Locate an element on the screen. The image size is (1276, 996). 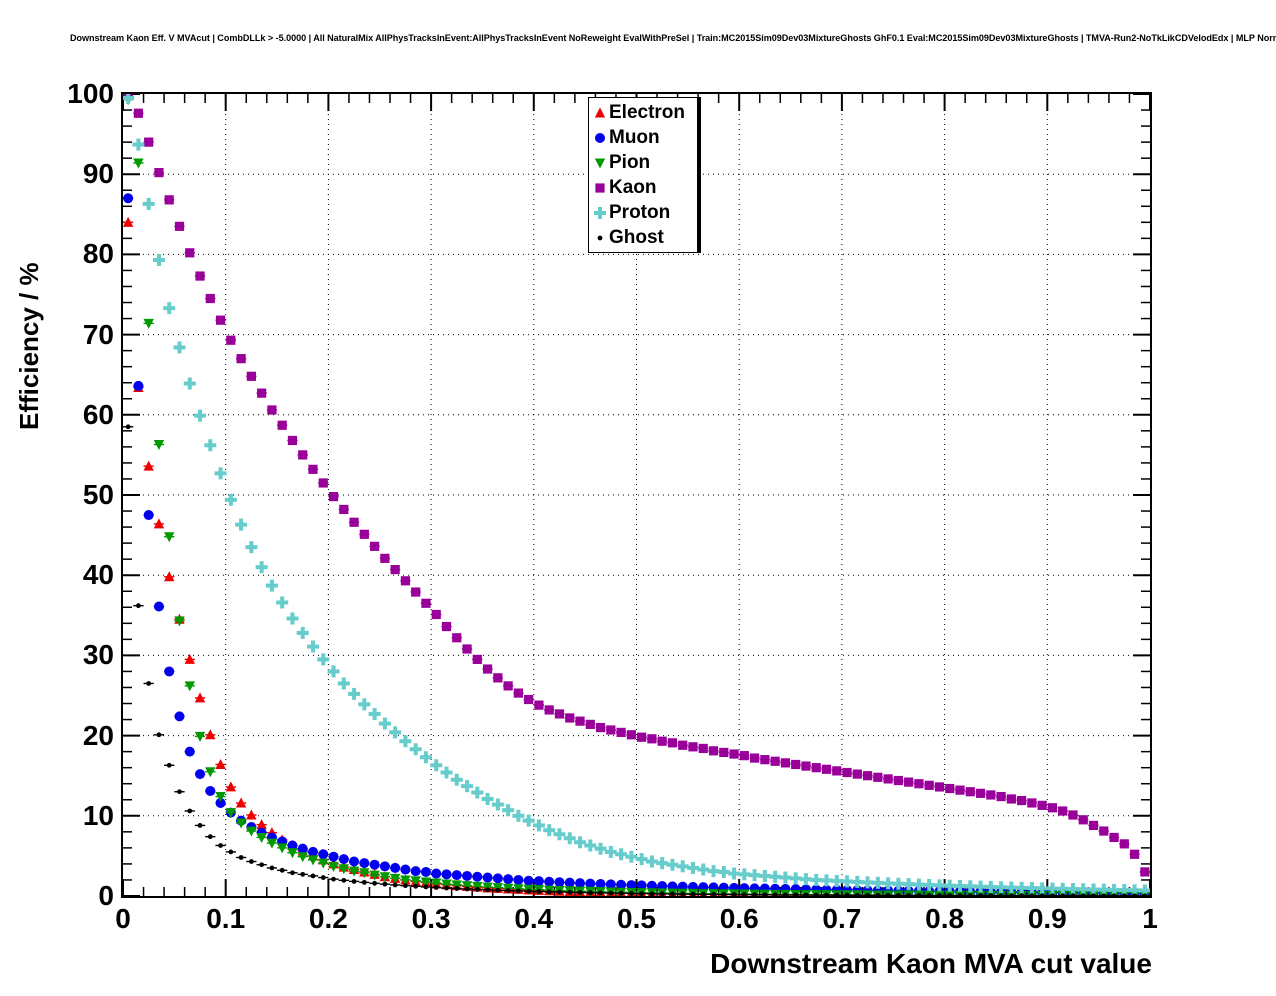
y-tick-label: 10 is located at coordinates (98, 815).